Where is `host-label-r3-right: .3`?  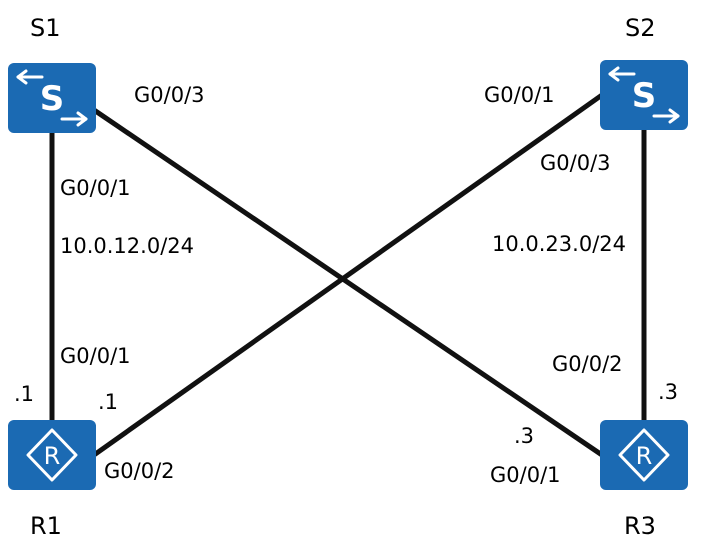 host-label-r3-right: .3 is located at coordinates (668, 392).